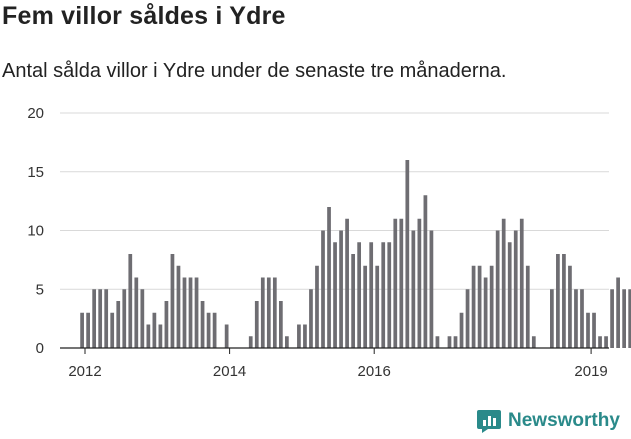  What do you see at coordinates (229, 371) in the screenshot?
I see `x-tick-label: 2014` at bounding box center [229, 371].